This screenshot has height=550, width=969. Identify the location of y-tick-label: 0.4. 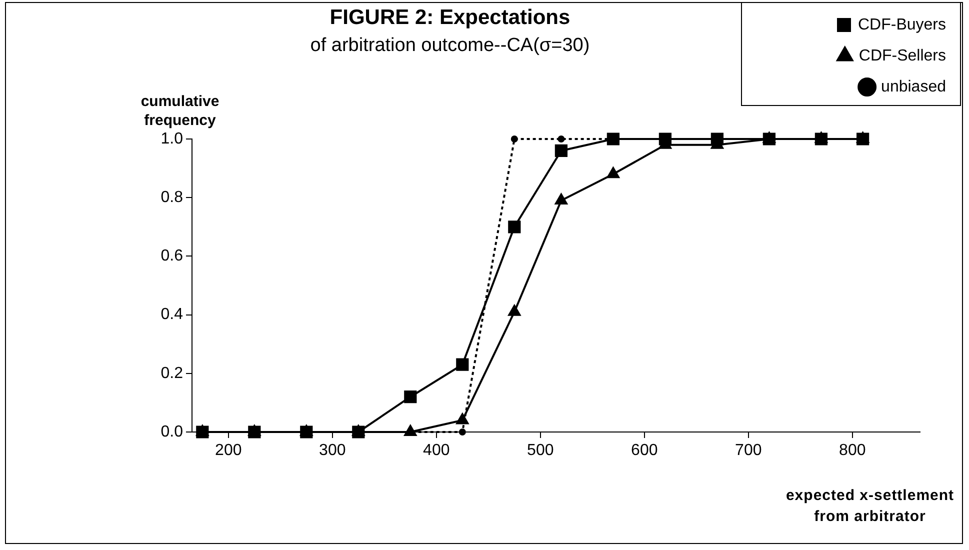
(172, 315).